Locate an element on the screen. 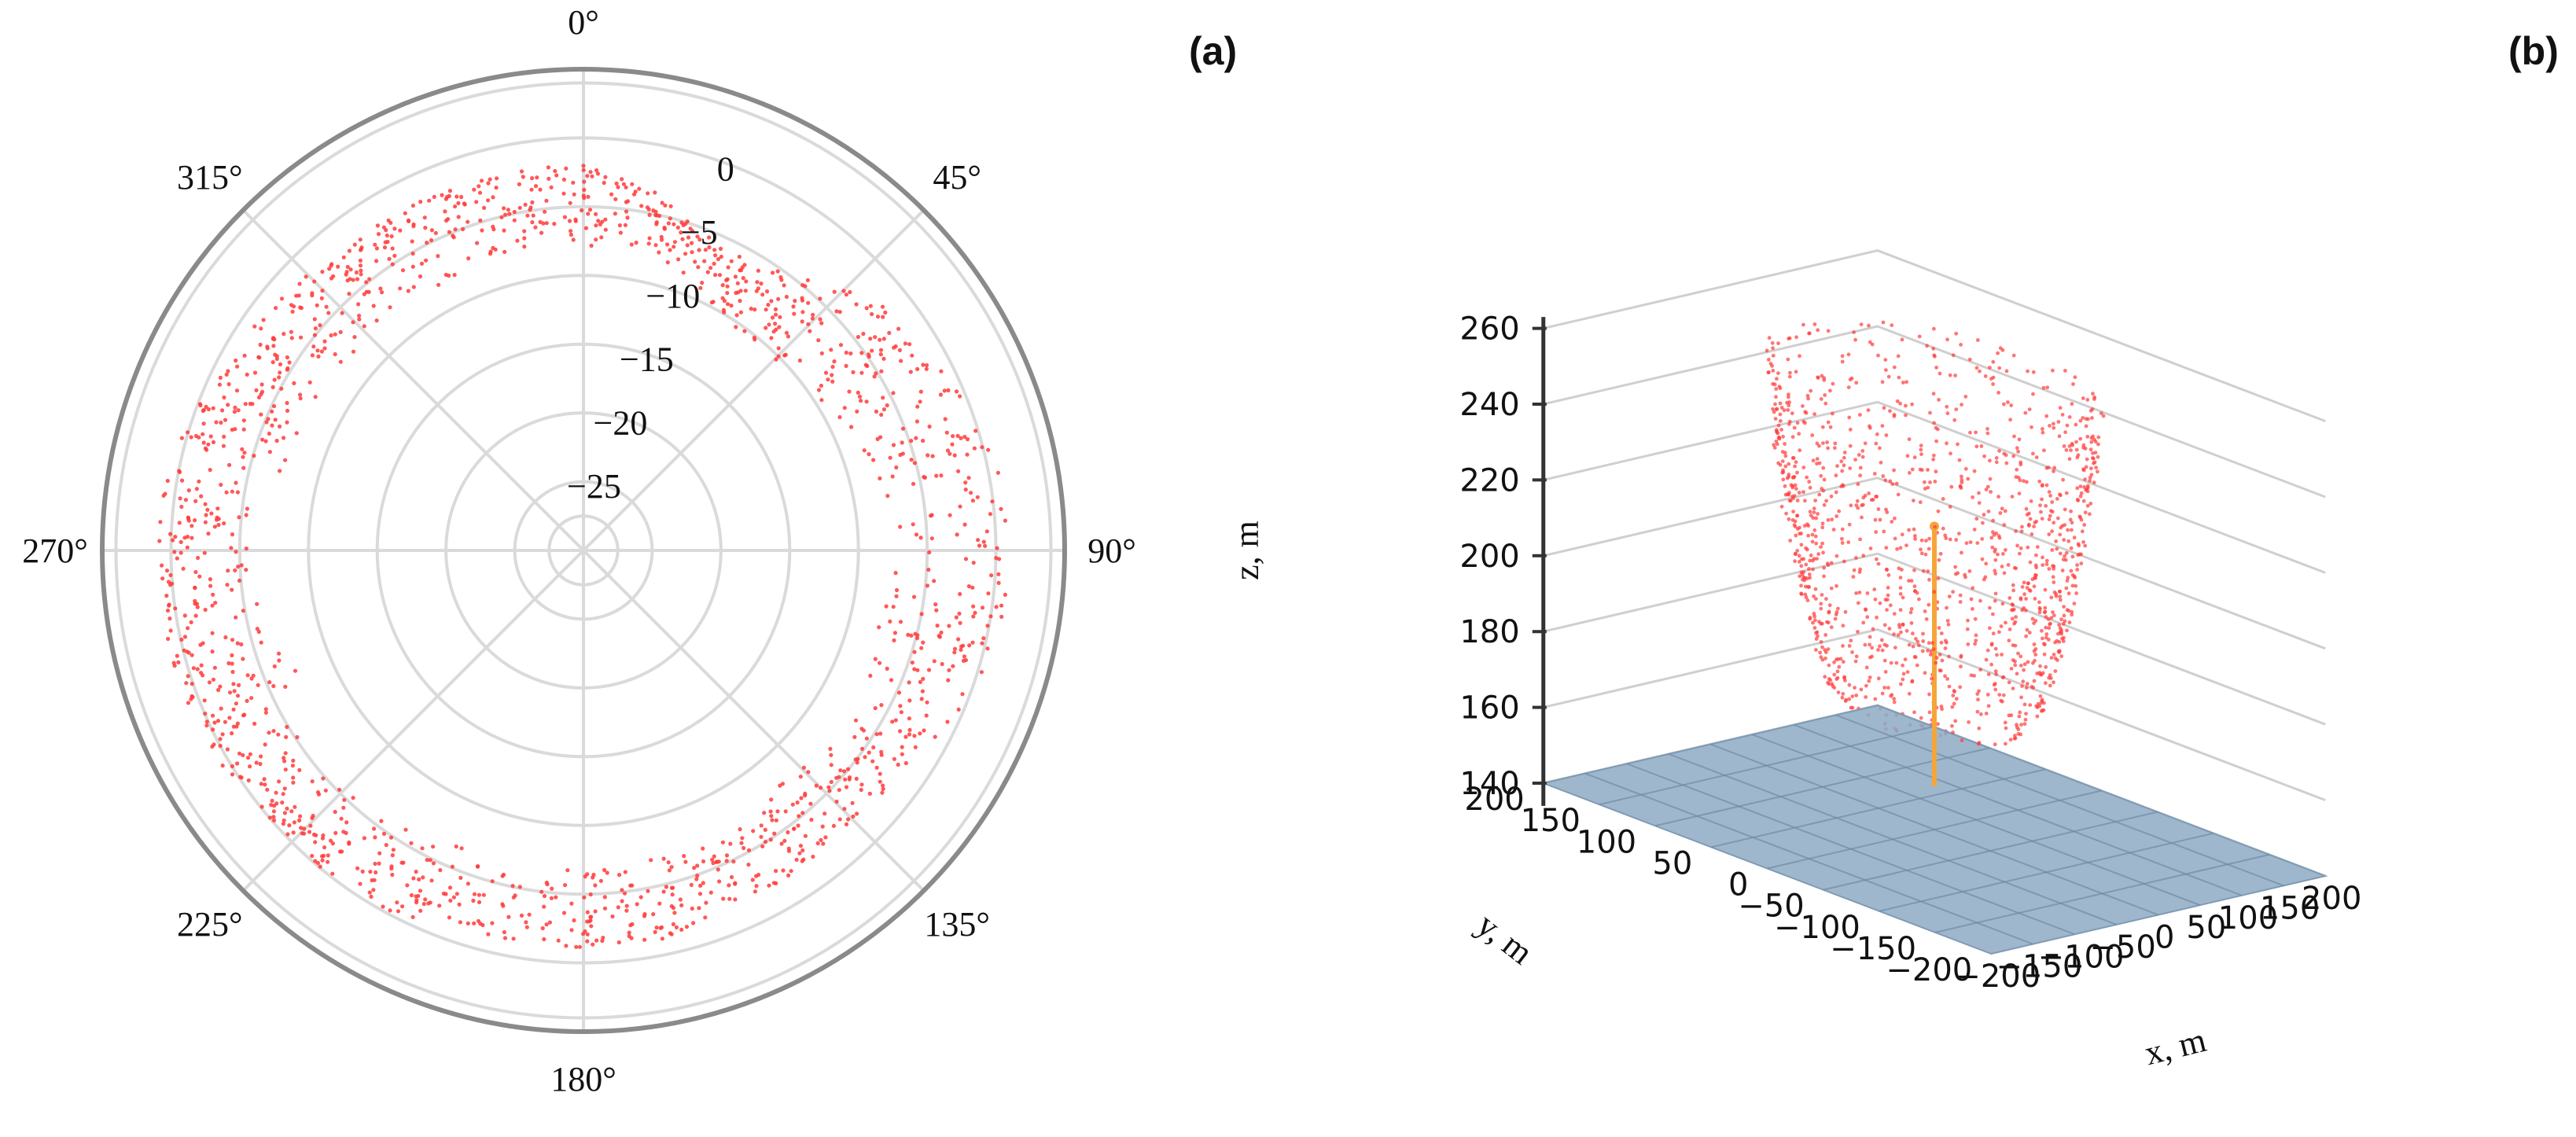  theta-tick-label: 45° is located at coordinates (957, 177).